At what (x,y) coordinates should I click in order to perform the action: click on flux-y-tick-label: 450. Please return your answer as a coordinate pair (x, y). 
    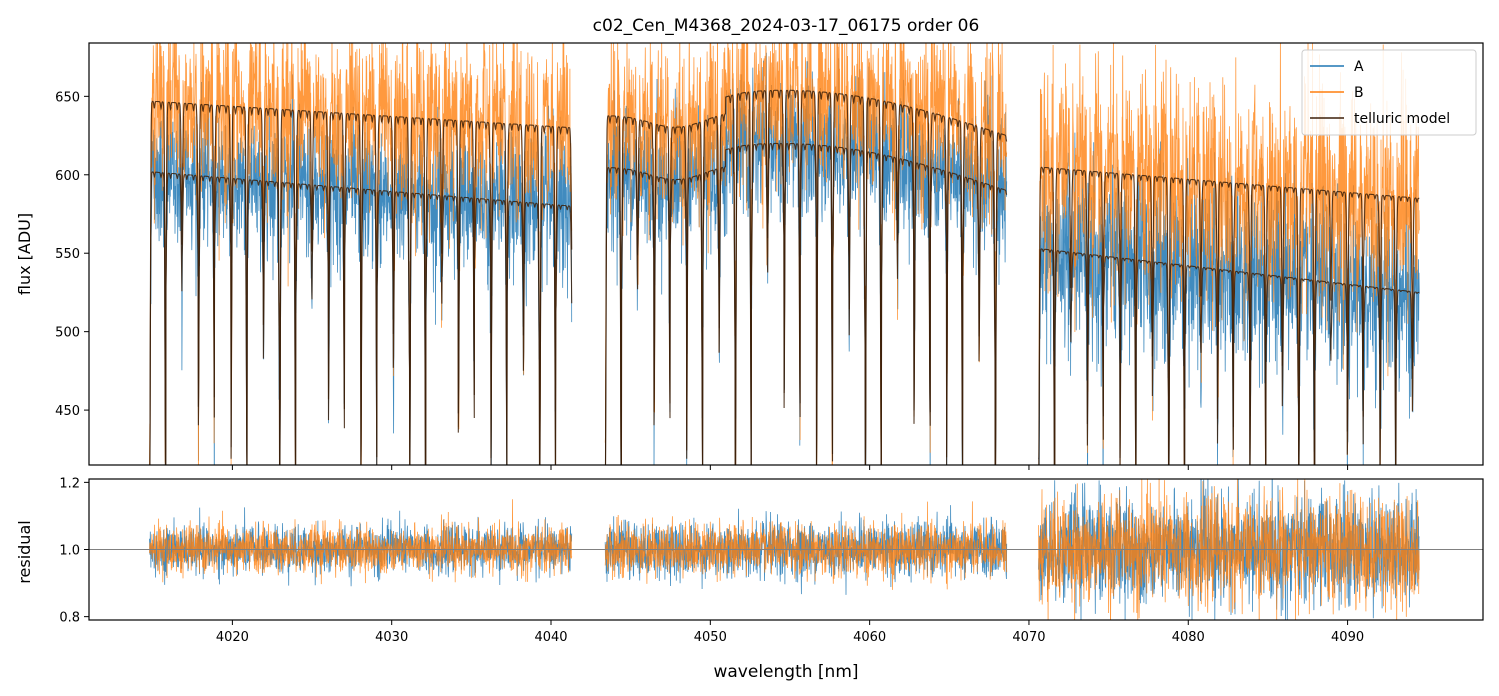
    Looking at the image, I should click on (67, 411).